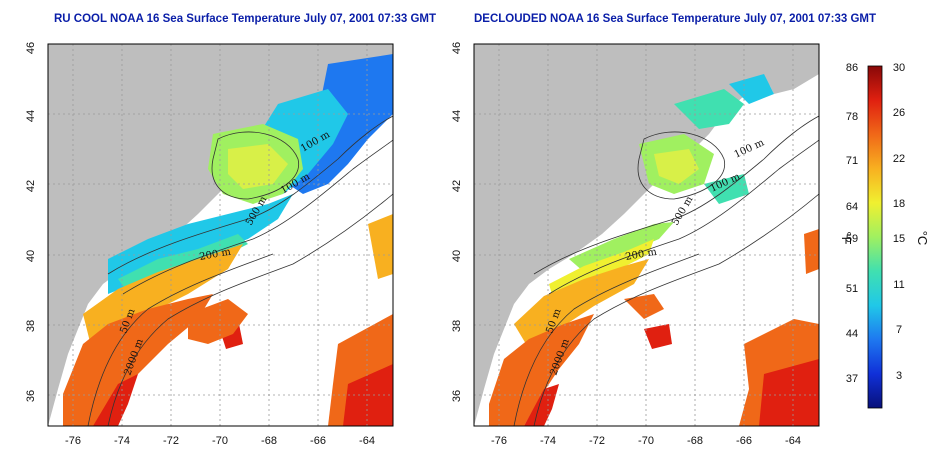 Image resolution: width=950 pixels, height=475 pixels. I want to click on celsius-unit: °C, so click(922, 238).